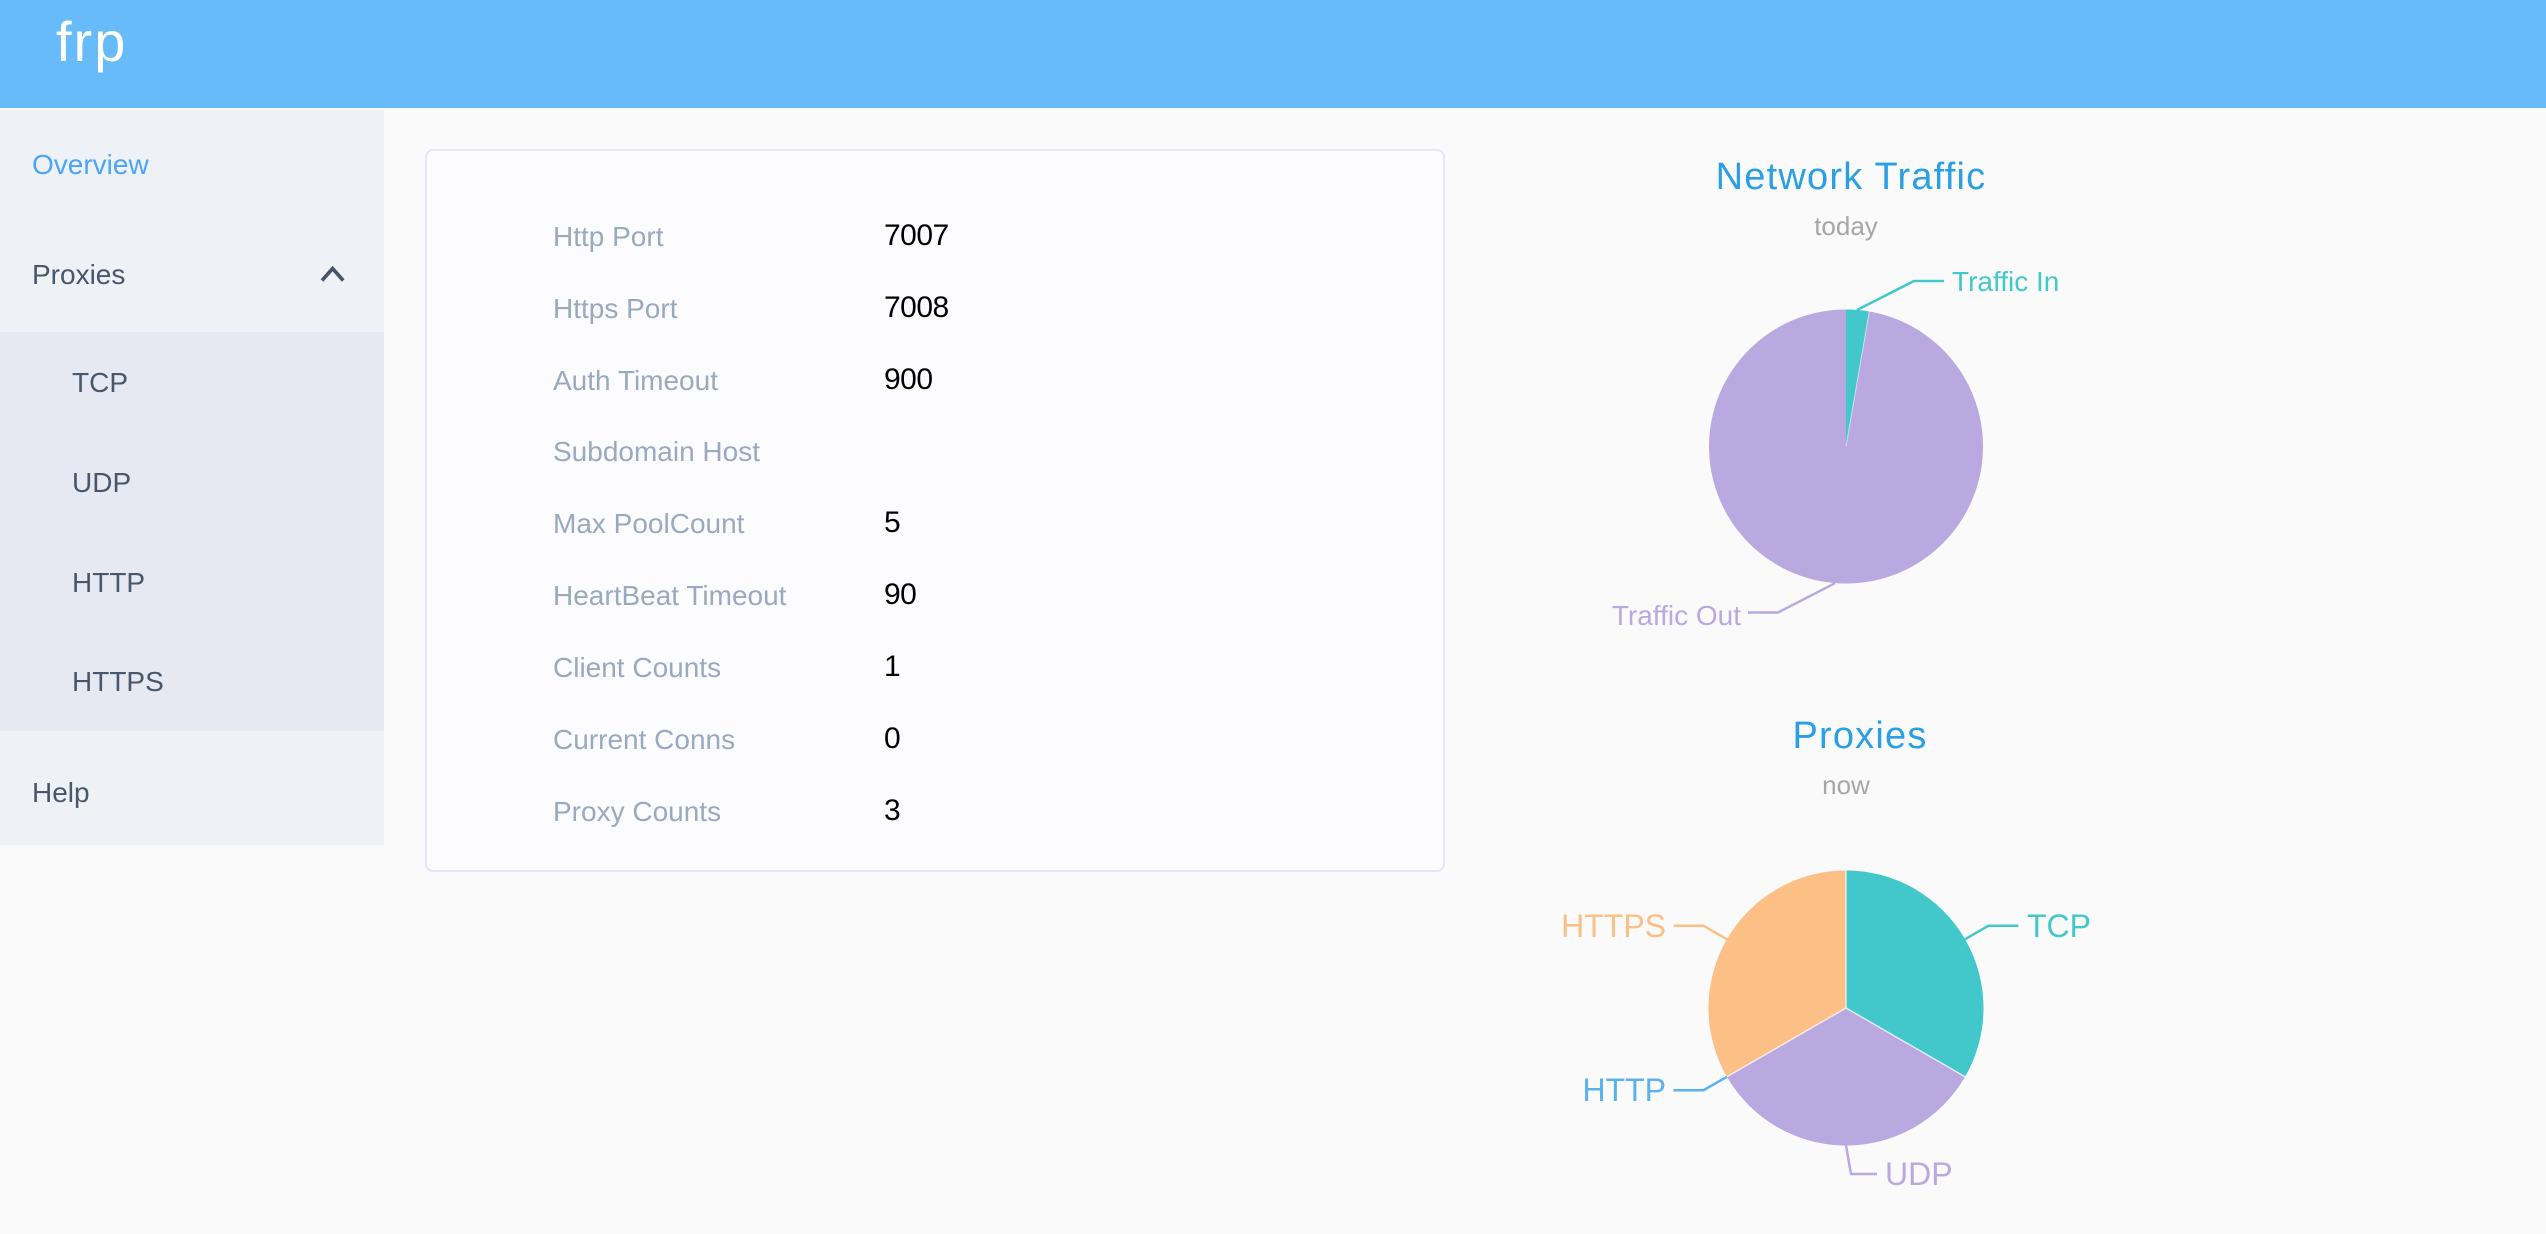  What do you see at coordinates (1919, 1174) in the screenshot?
I see `svg-text: UDP` at bounding box center [1919, 1174].